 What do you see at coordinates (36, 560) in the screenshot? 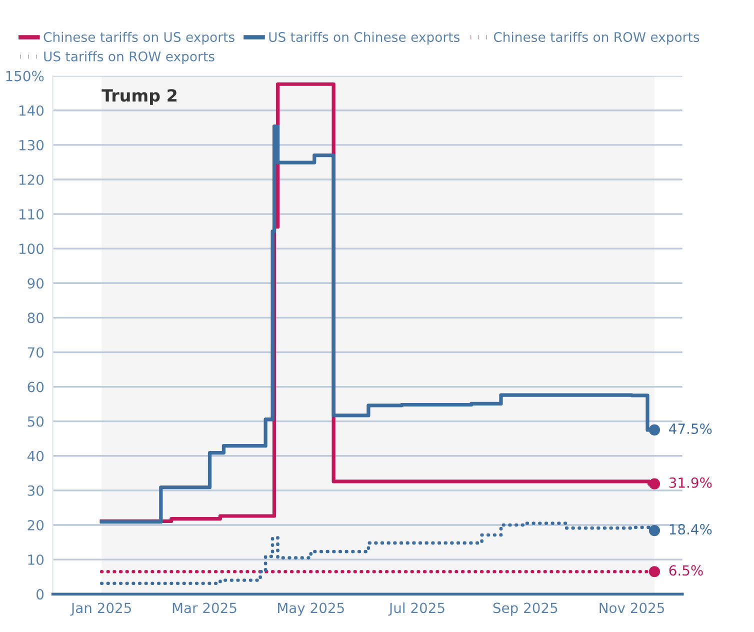
I see `y-tick-label: 10` at bounding box center [36, 560].